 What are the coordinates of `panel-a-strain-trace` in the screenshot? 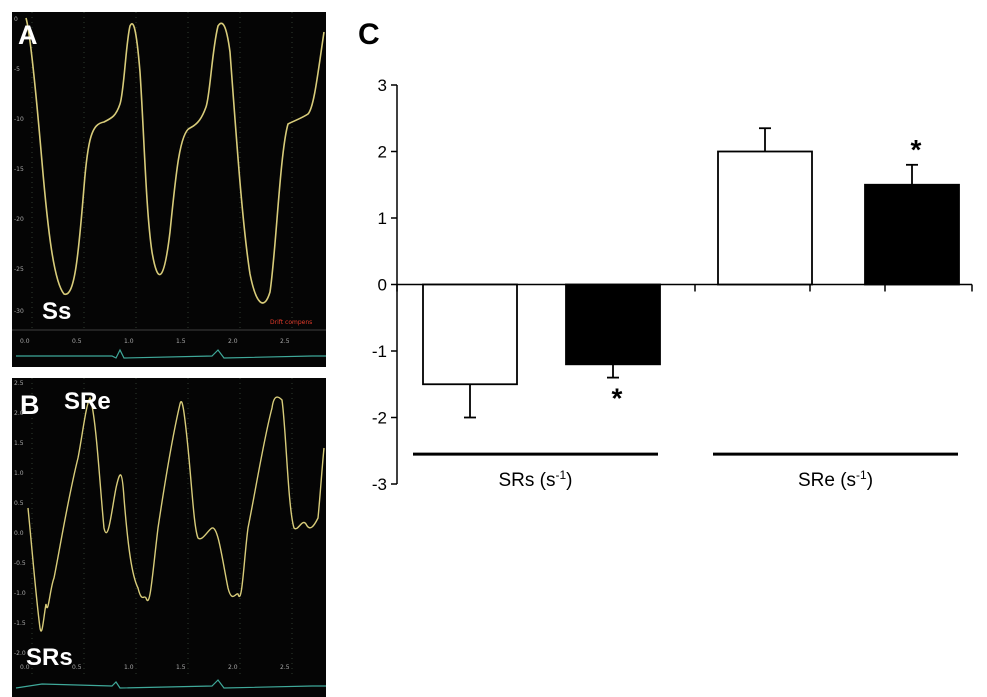 It's located at (175, 160).